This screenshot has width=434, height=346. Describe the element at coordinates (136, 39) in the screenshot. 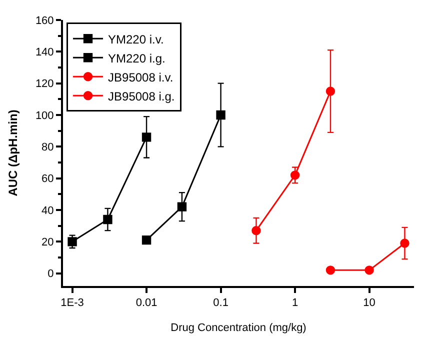

I see `legend-label: YM220 i.v.` at that location.